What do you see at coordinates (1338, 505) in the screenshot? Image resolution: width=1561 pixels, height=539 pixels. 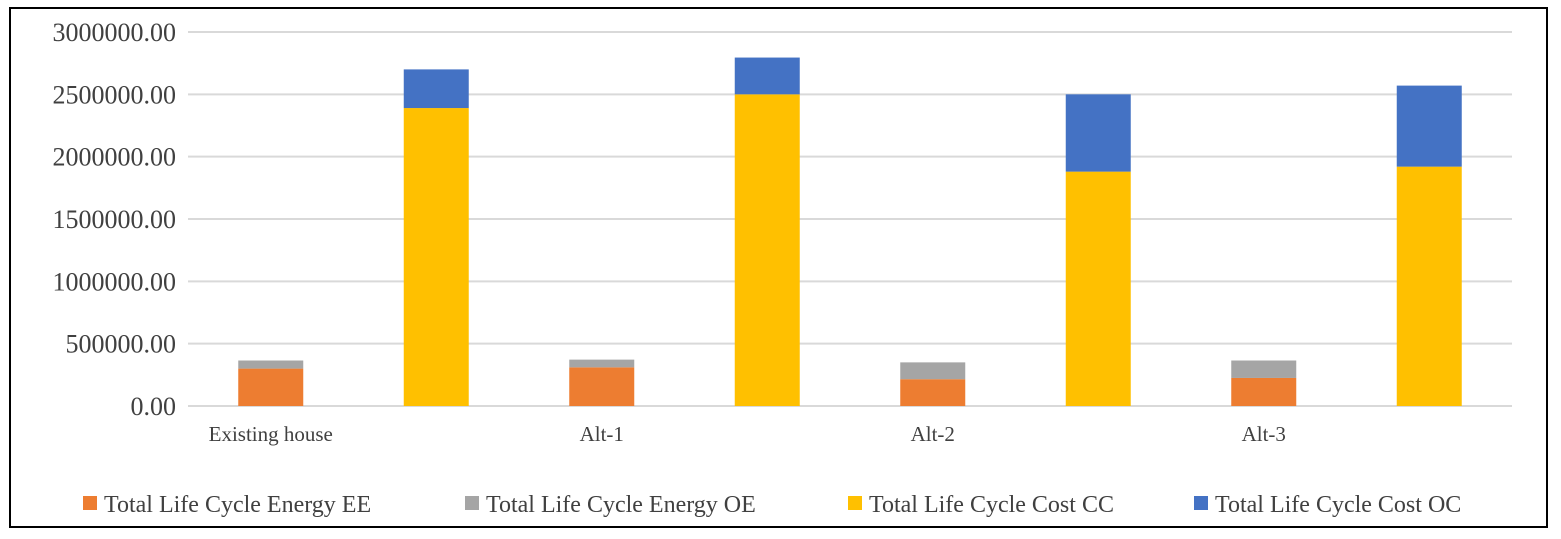 I see `legend-label: Total Life Cycle Cost OC` at bounding box center [1338, 505].